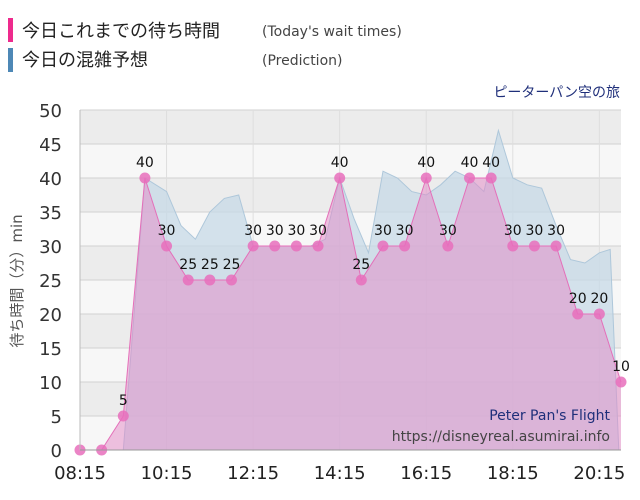 Image resolution: width=640 pixels, height=500 pixels. I want to click on x-tick-label: 16:15, so click(426, 473).